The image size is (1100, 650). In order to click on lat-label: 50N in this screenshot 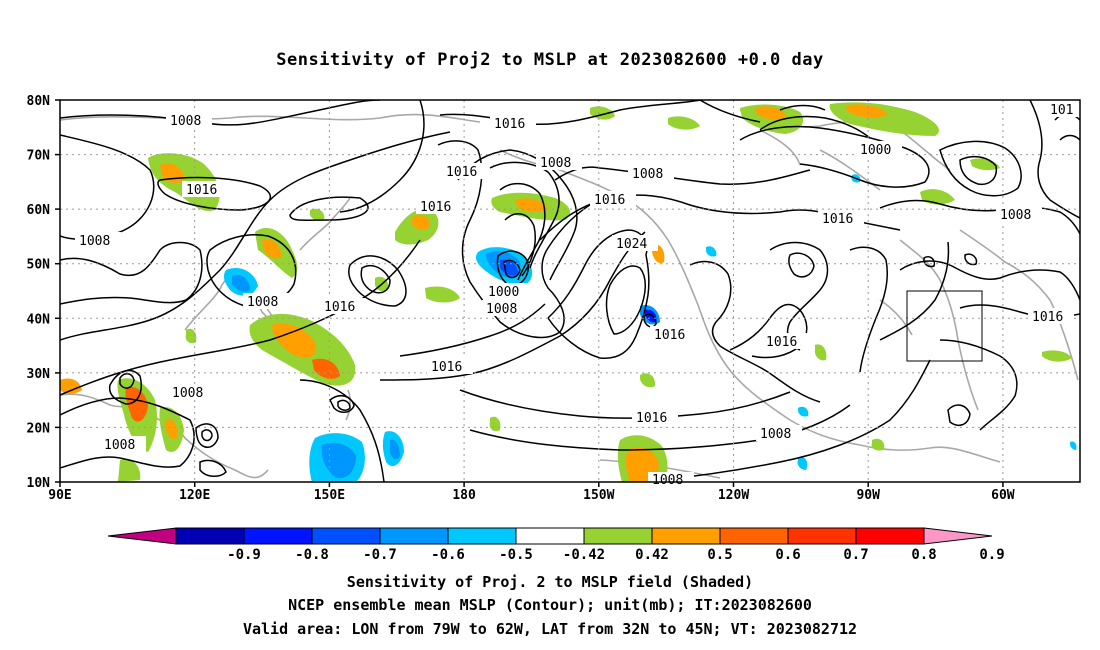, I will do `click(39, 265)`.